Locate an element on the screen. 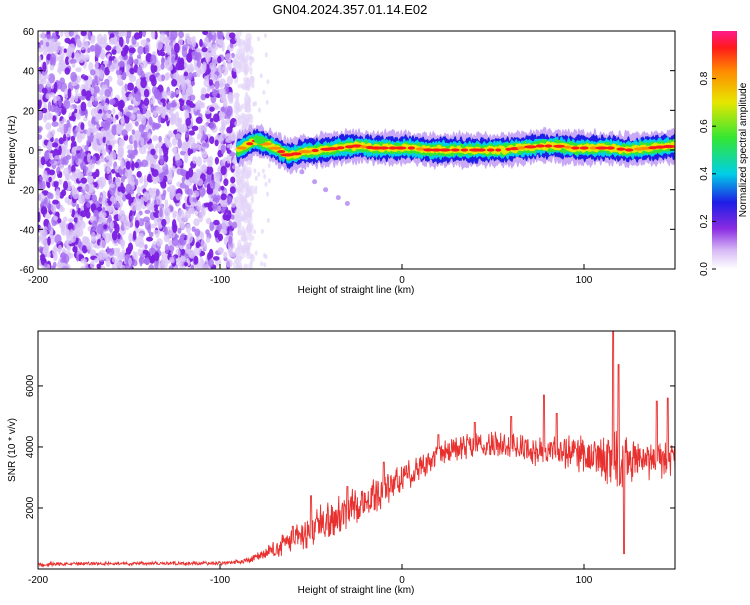 The image size is (750, 605). spectrogram-trace-cell is located at coordinates (347, 203).